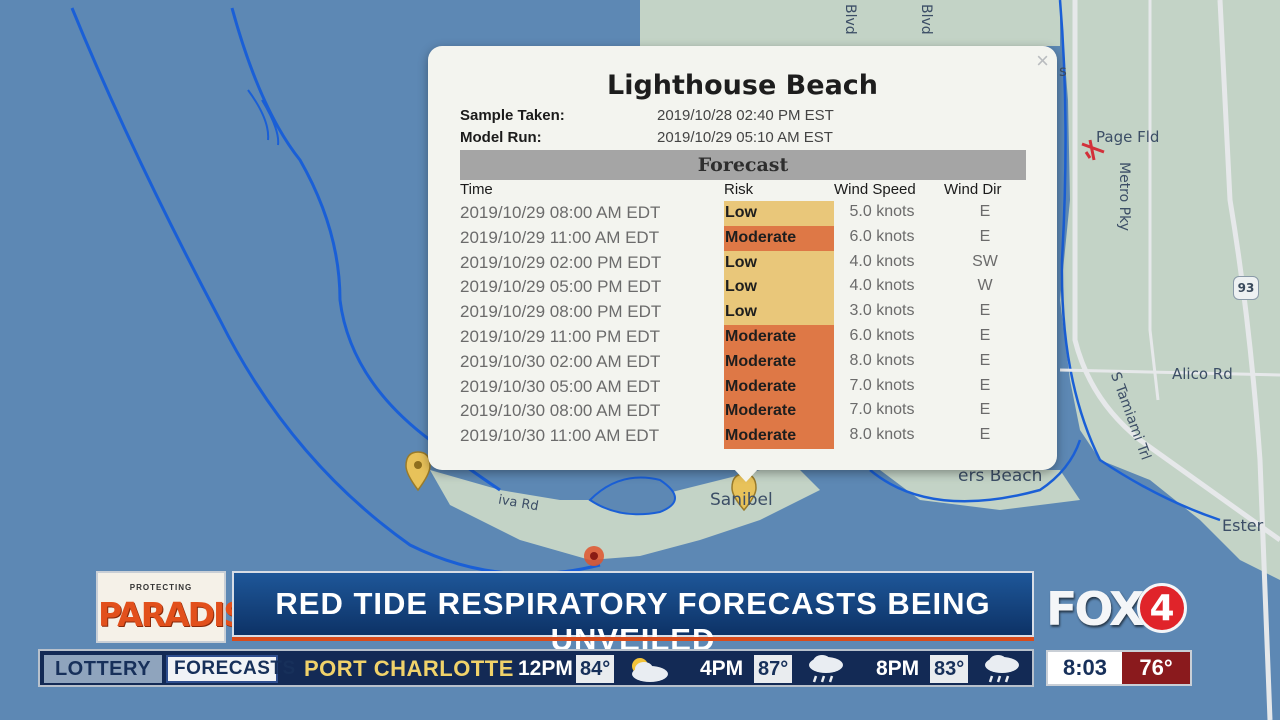  I want to click on sanibel-island, so click(625, 515).